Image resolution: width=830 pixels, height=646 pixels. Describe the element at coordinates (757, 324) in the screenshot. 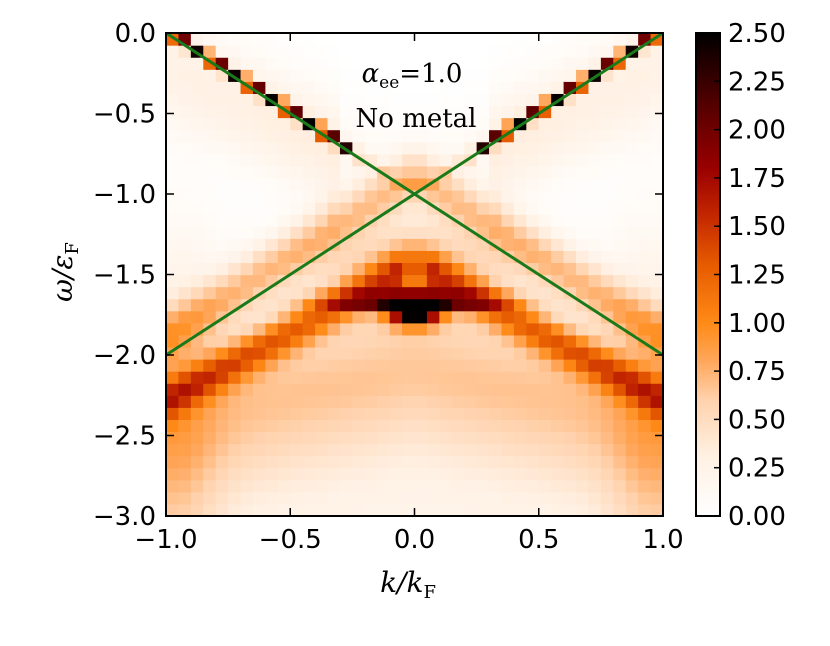

I see `colorbar-tick-label: 1.00` at that location.